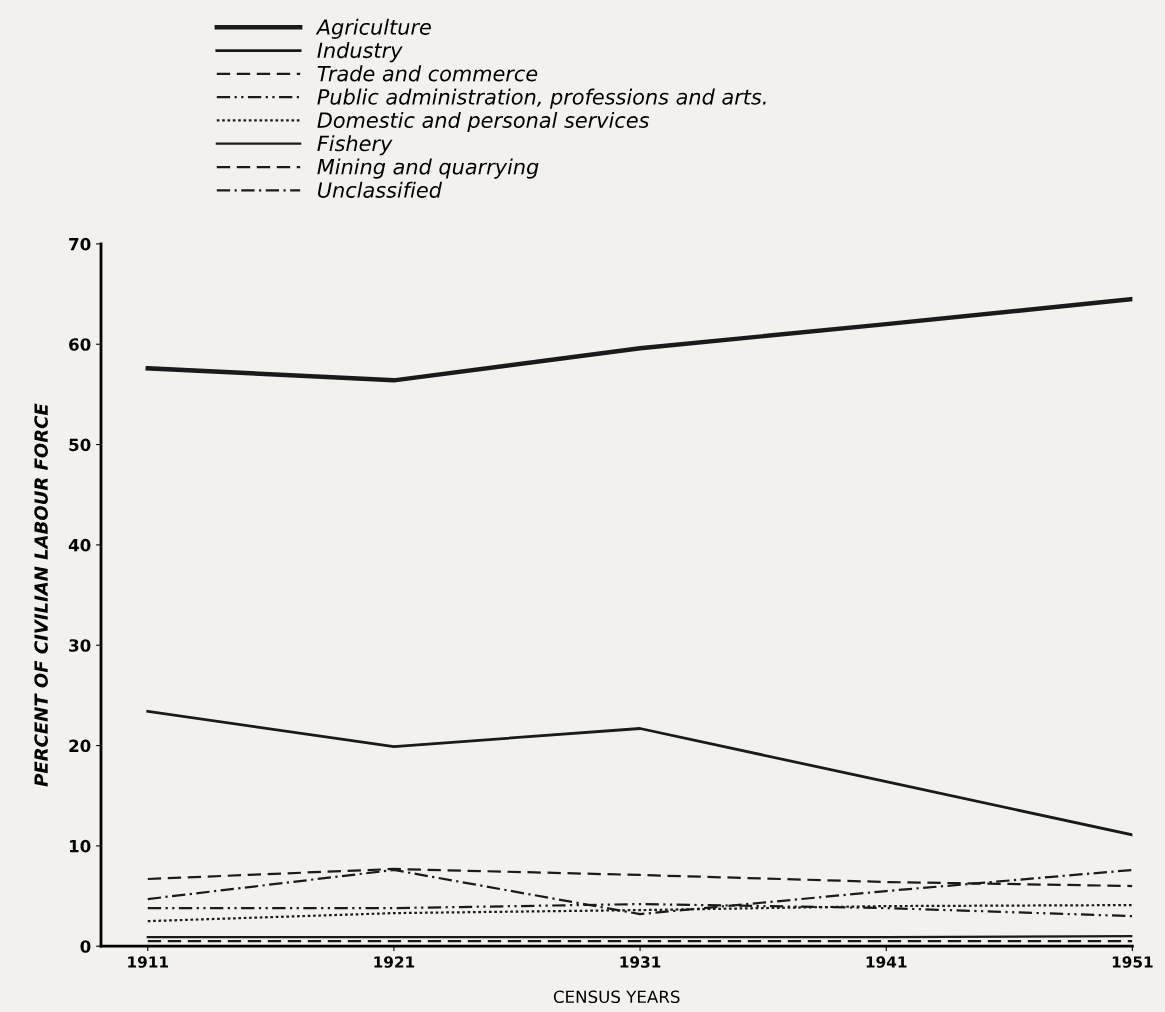 The width and height of the screenshot is (1165, 1012). What do you see at coordinates (41, 595) in the screenshot?
I see `y-axis-title: PERCENT OF CIVILIAN LABOUR FORCE` at bounding box center [41, 595].